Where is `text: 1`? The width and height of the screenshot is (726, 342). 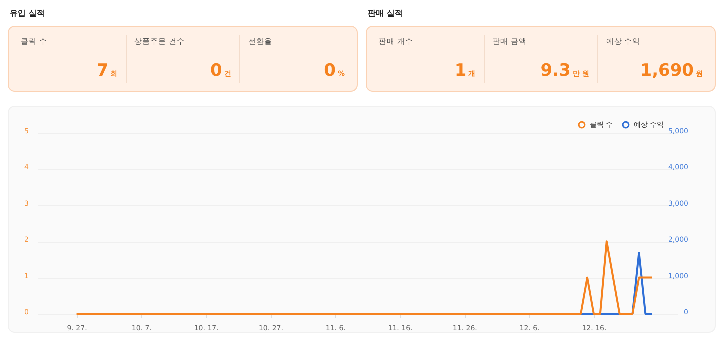
text: 1 is located at coordinates (460, 71).